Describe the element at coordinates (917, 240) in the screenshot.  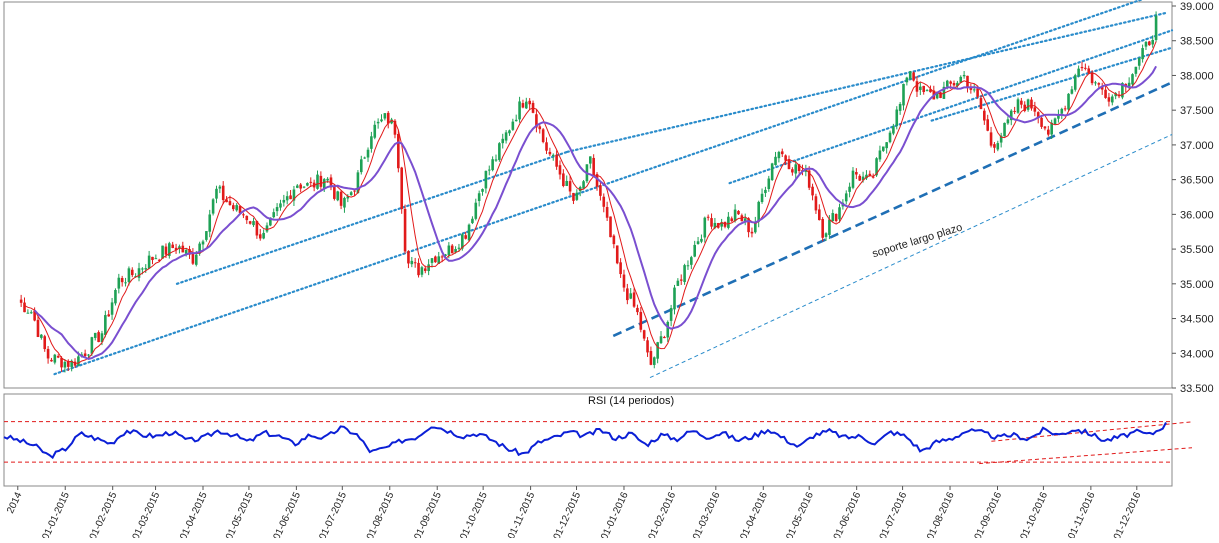
I see `support-annotation: soporte largo plazo` at that location.